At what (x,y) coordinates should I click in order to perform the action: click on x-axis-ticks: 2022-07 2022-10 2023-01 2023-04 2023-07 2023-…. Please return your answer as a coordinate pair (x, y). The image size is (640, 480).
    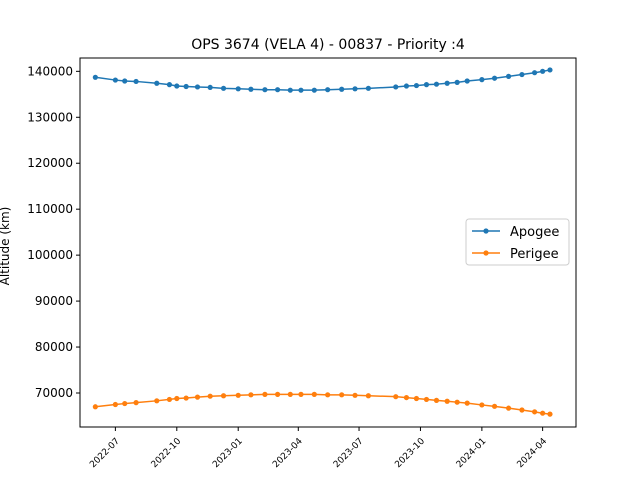
    Looking at the image, I should click on (318, 448).